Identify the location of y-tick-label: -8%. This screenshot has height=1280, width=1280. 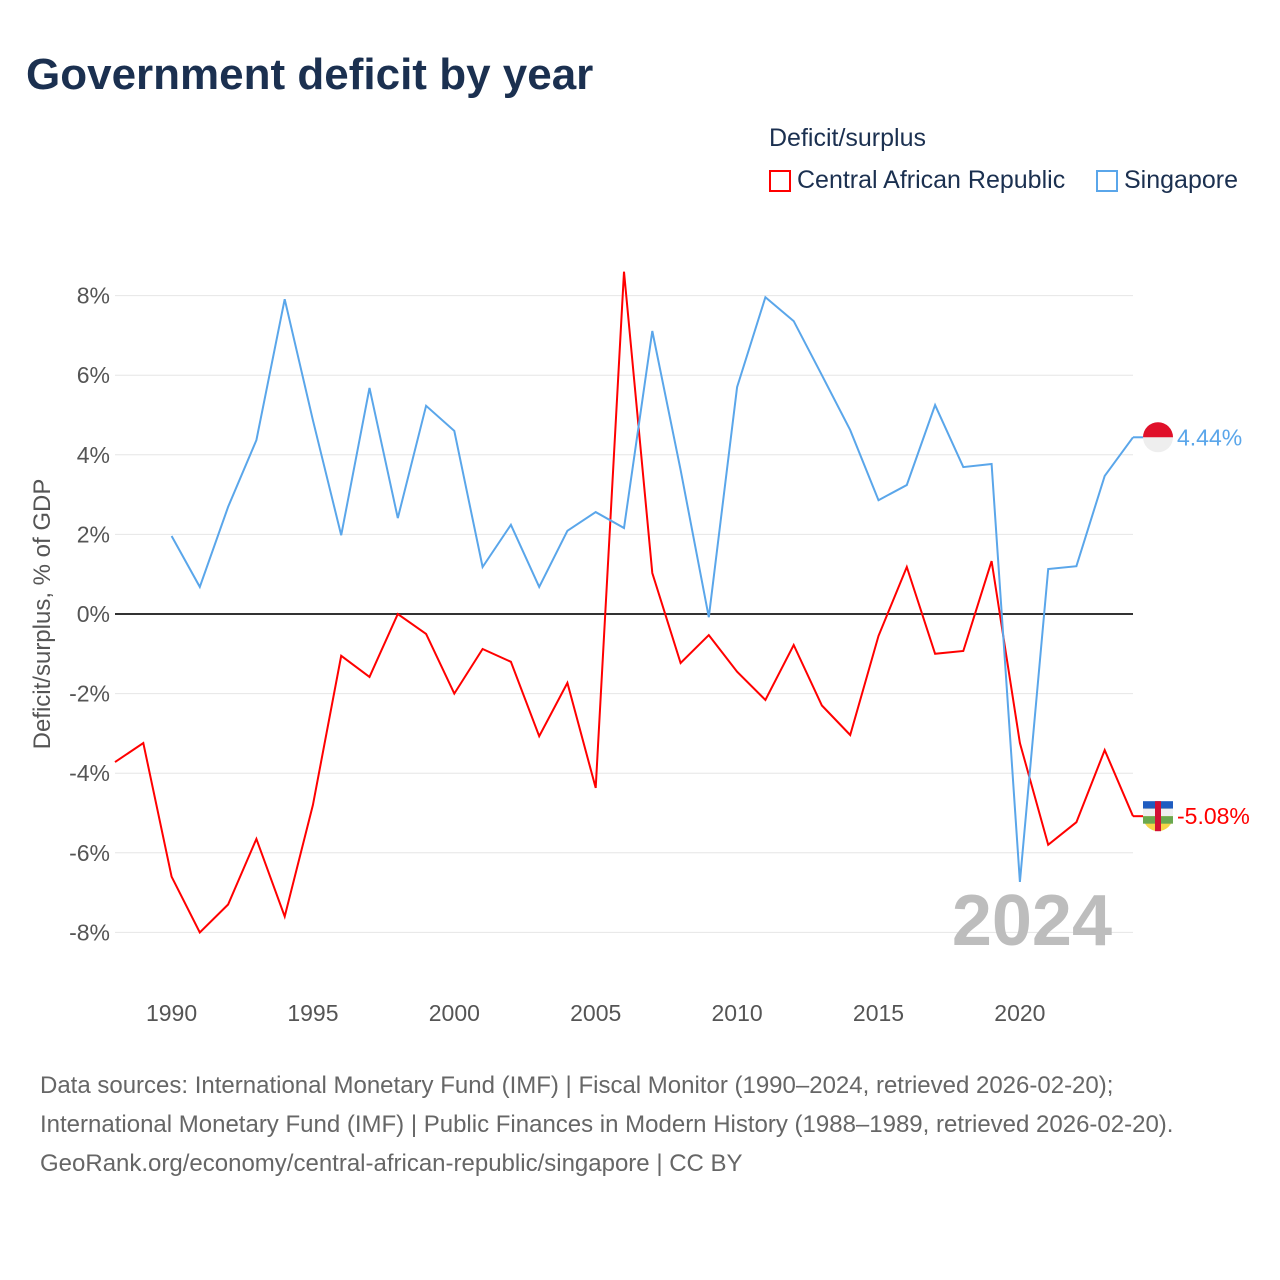
(89, 932).